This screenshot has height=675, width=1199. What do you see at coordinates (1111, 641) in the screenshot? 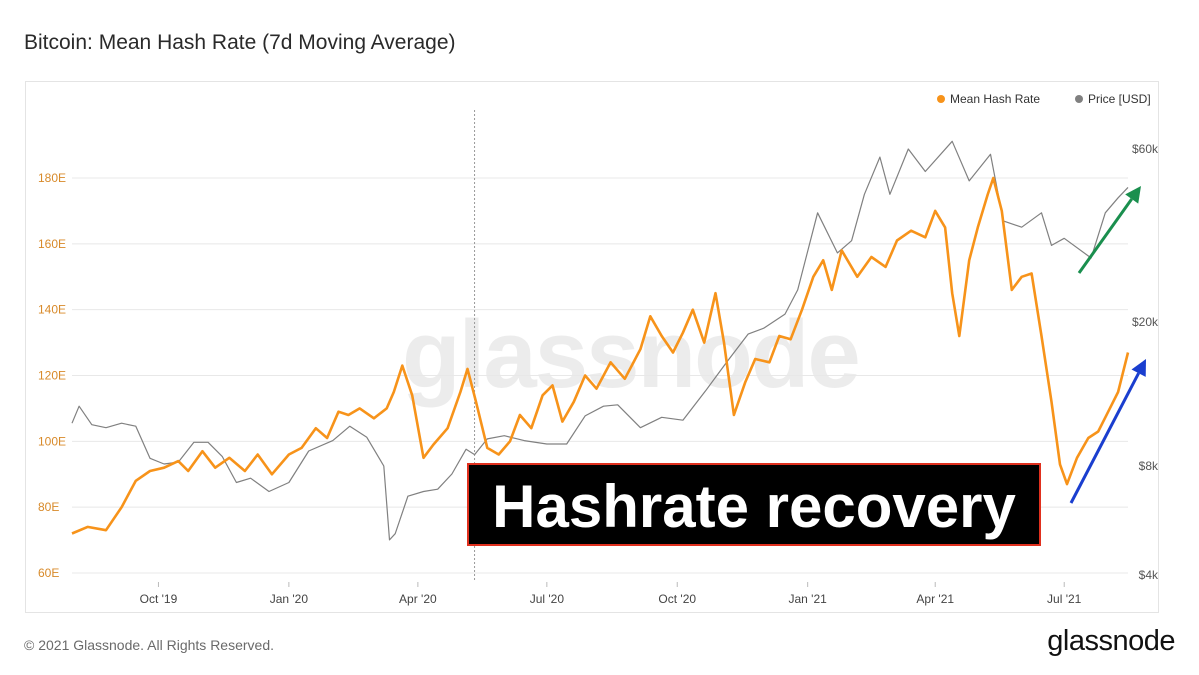
I see `glassnode-logo: glassnode` at bounding box center [1111, 641].